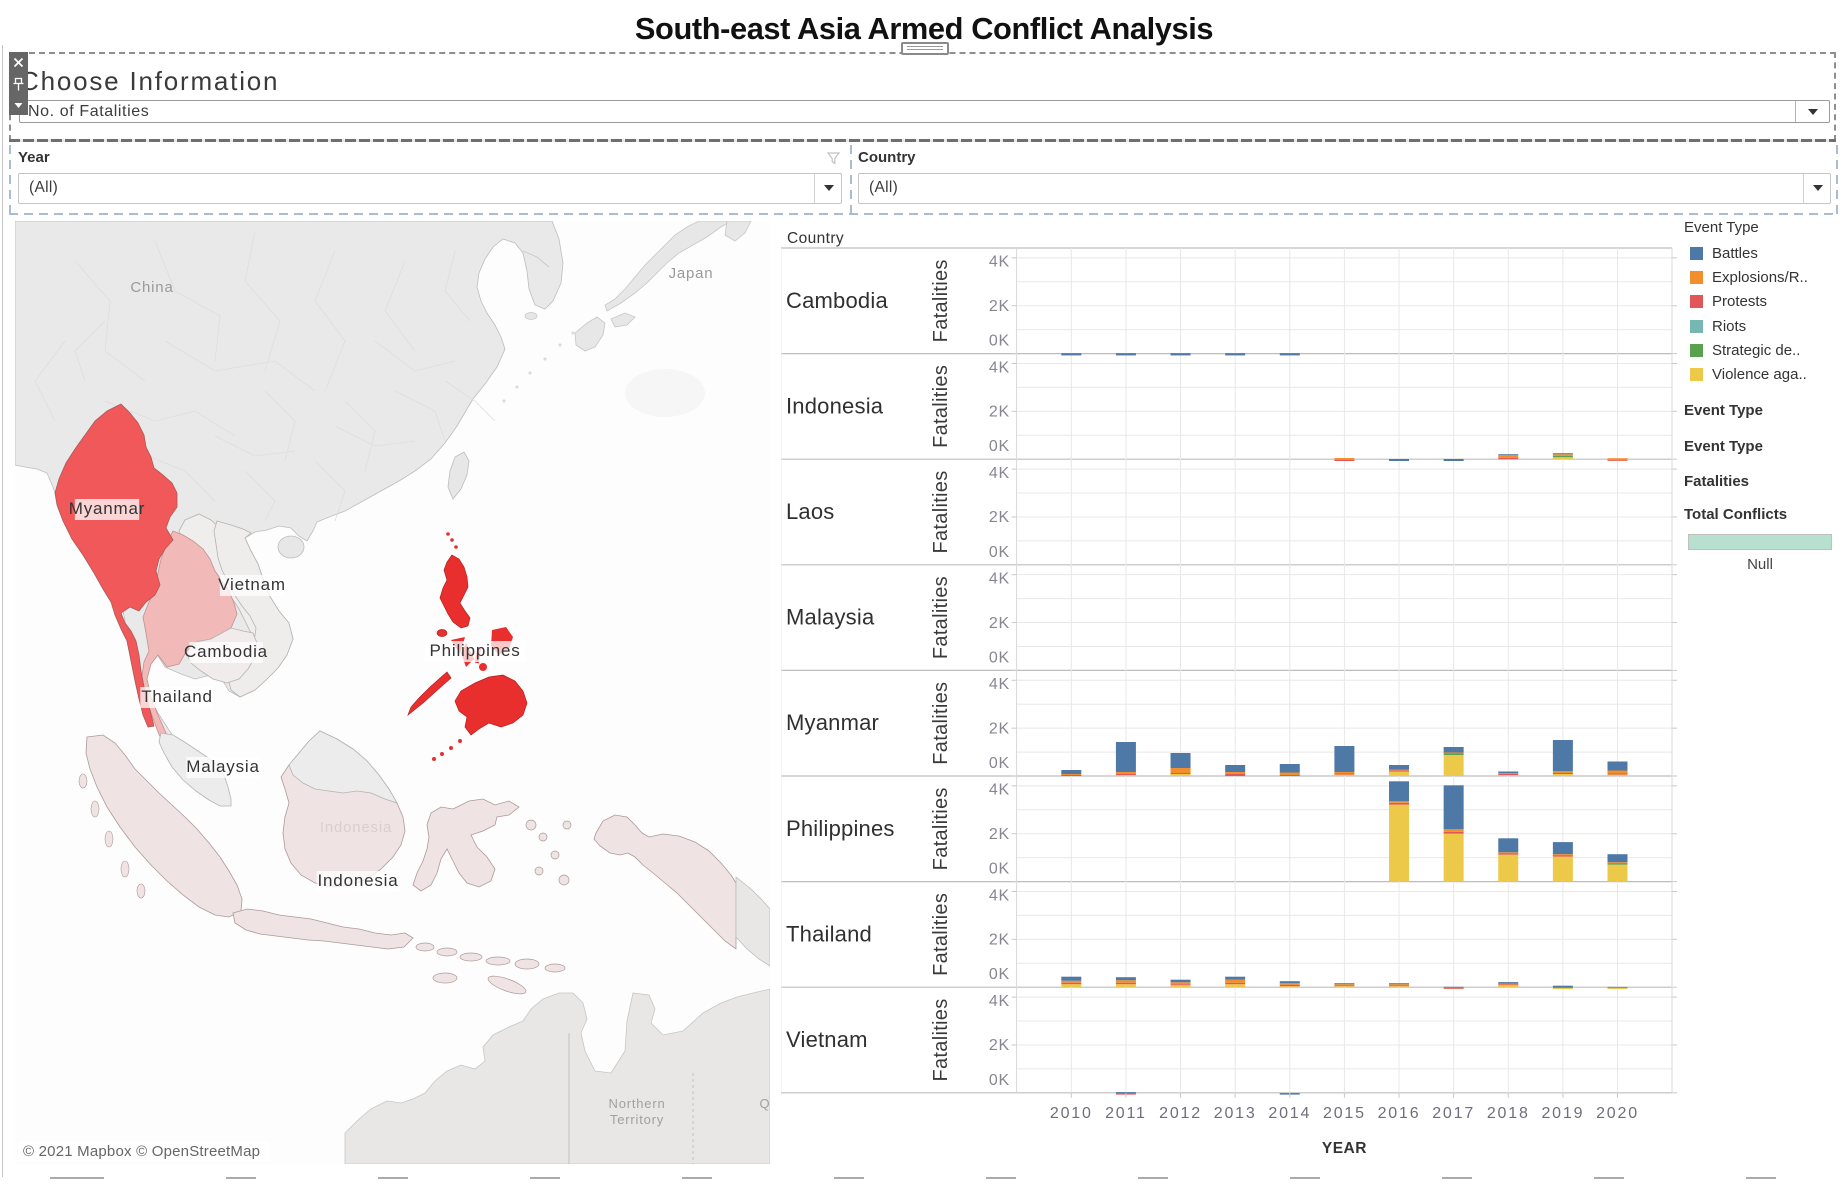  What do you see at coordinates (1399, 1113) in the screenshot?
I see `svg-text: 2016` at bounding box center [1399, 1113].